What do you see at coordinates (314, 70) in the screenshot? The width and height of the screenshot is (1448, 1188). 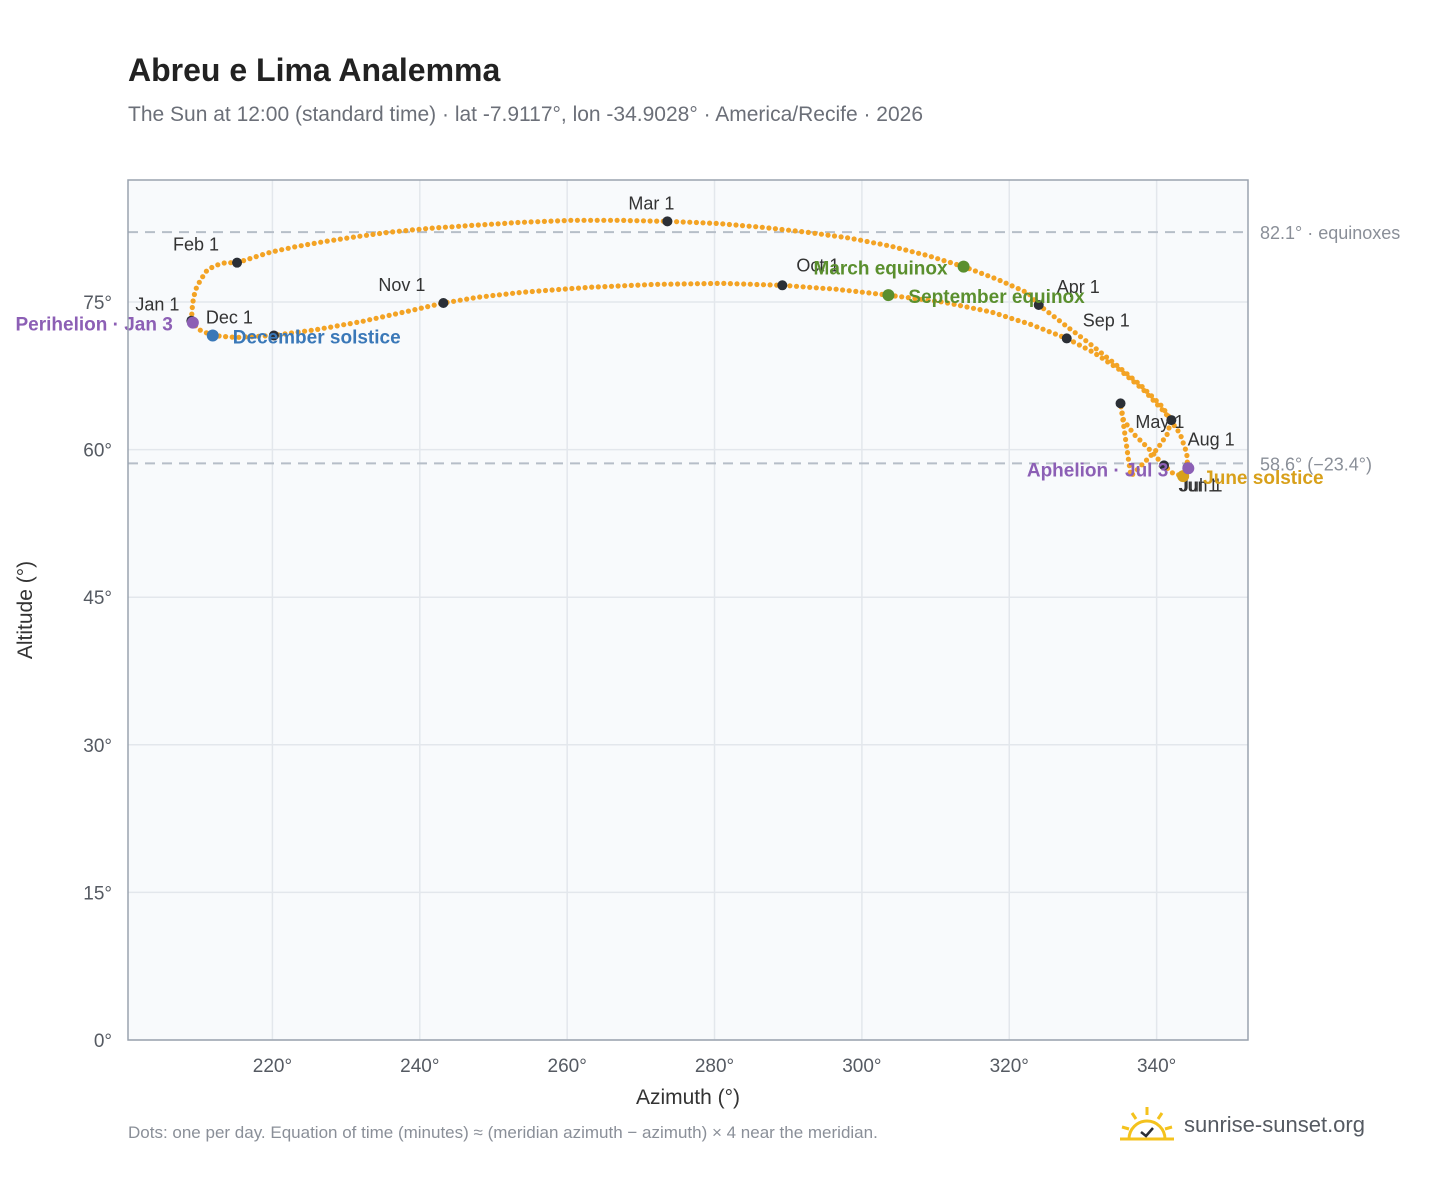 I see `chart-title: Abreu e Lima Analemma` at bounding box center [314, 70].